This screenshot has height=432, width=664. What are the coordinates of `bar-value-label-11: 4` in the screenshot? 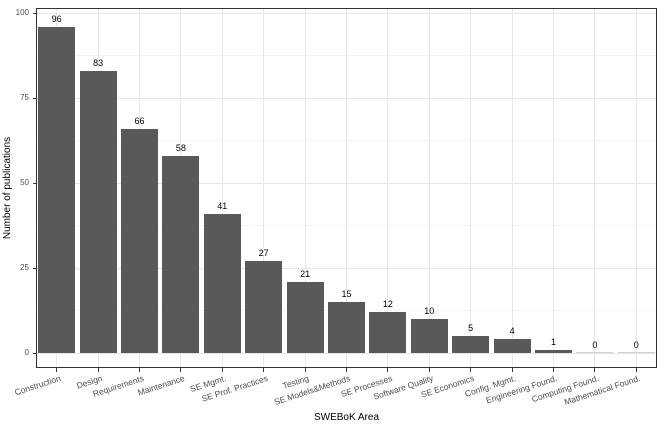 It's located at (512, 331).